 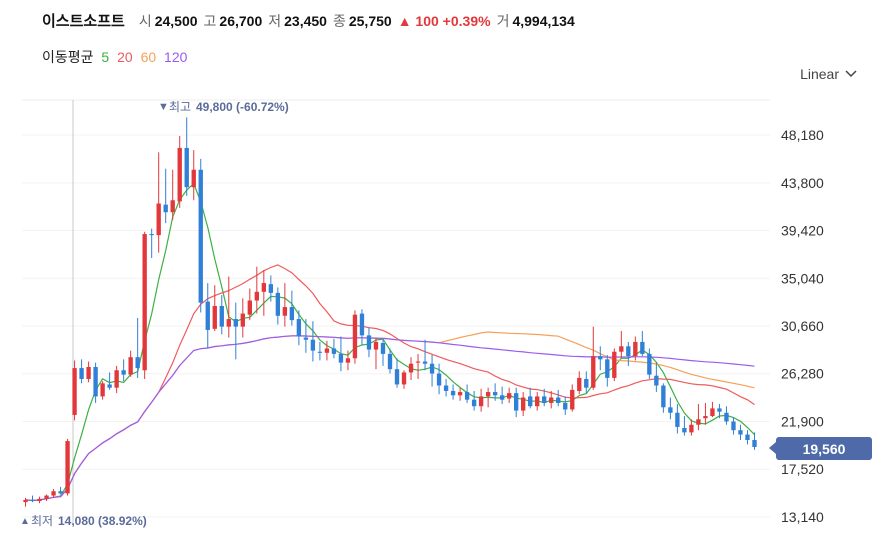 I want to click on y-tick-label: 48,180, so click(x=802, y=135).